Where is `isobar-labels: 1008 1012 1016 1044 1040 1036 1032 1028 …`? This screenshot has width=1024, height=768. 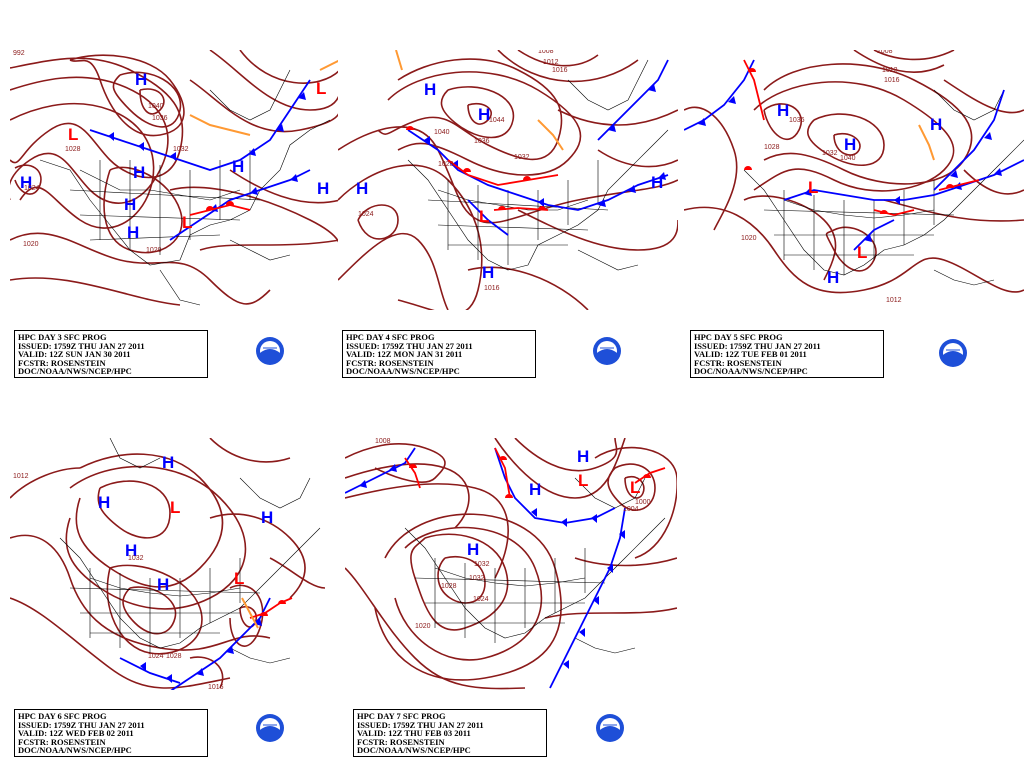 isobar-labels: 1008 1012 1016 1044 1040 1036 1032 1028 … is located at coordinates (463, 171).